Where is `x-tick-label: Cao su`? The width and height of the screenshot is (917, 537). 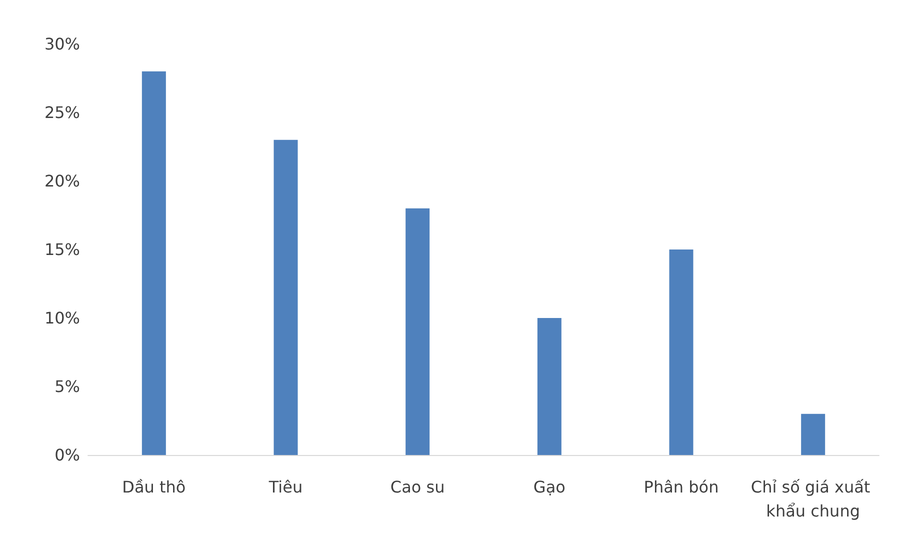
x-tick-label: Cao su is located at coordinates (417, 487).